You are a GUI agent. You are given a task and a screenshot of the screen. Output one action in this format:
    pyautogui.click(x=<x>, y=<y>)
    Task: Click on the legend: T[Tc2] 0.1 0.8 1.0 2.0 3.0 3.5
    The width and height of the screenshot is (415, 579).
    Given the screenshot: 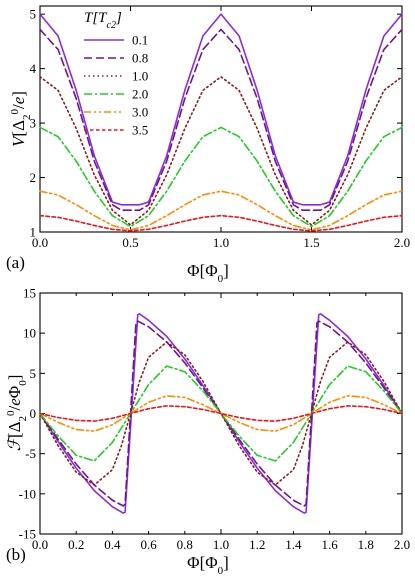 What is the action you would take?
    pyautogui.click(x=116, y=74)
    